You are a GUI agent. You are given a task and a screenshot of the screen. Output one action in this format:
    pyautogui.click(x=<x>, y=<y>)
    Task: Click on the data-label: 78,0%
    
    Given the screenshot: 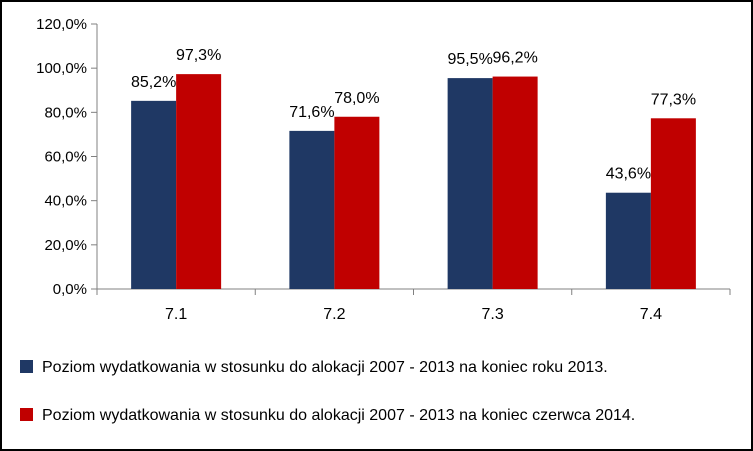 What is the action you would take?
    pyautogui.click(x=356, y=98)
    